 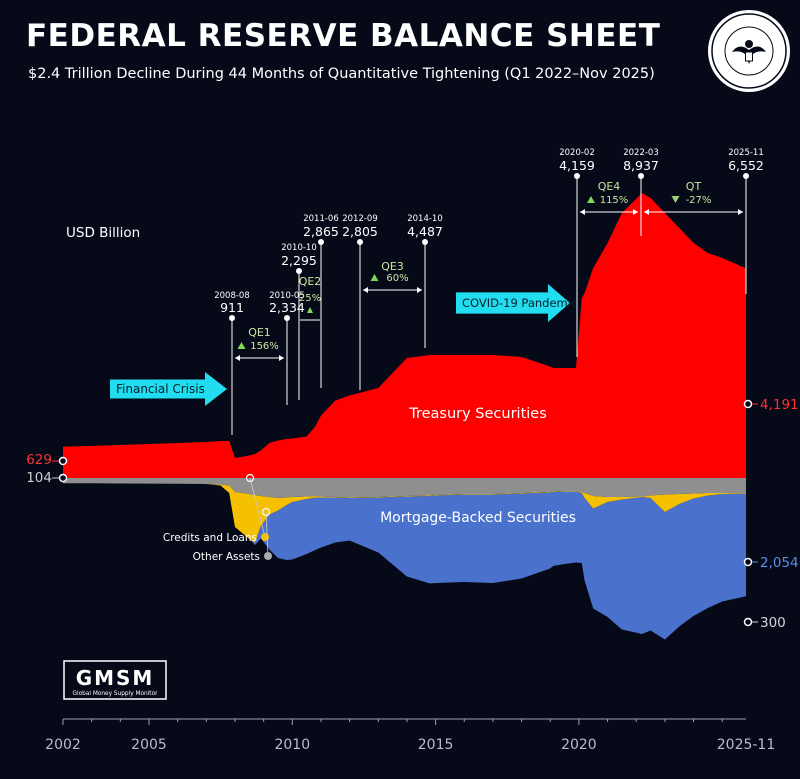 What do you see at coordinates (773, 623) in the screenshot?
I see `end-value-label: 300` at bounding box center [773, 623].